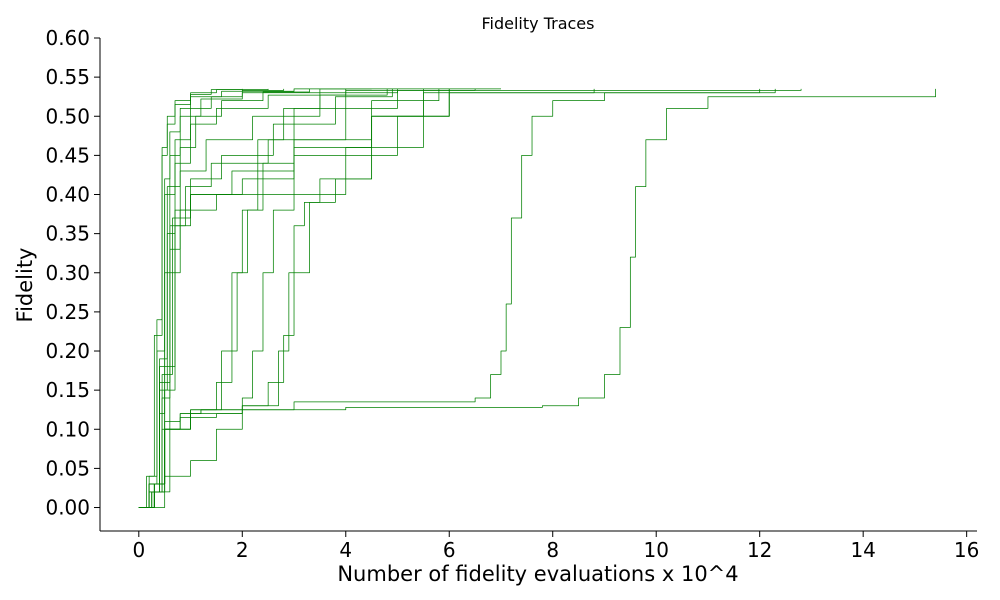  What do you see at coordinates (537, 574) in the screenshot?
I see `x-axis-label: Number of fidelity evaluations x 10^4` at bounding box center [537, 574].